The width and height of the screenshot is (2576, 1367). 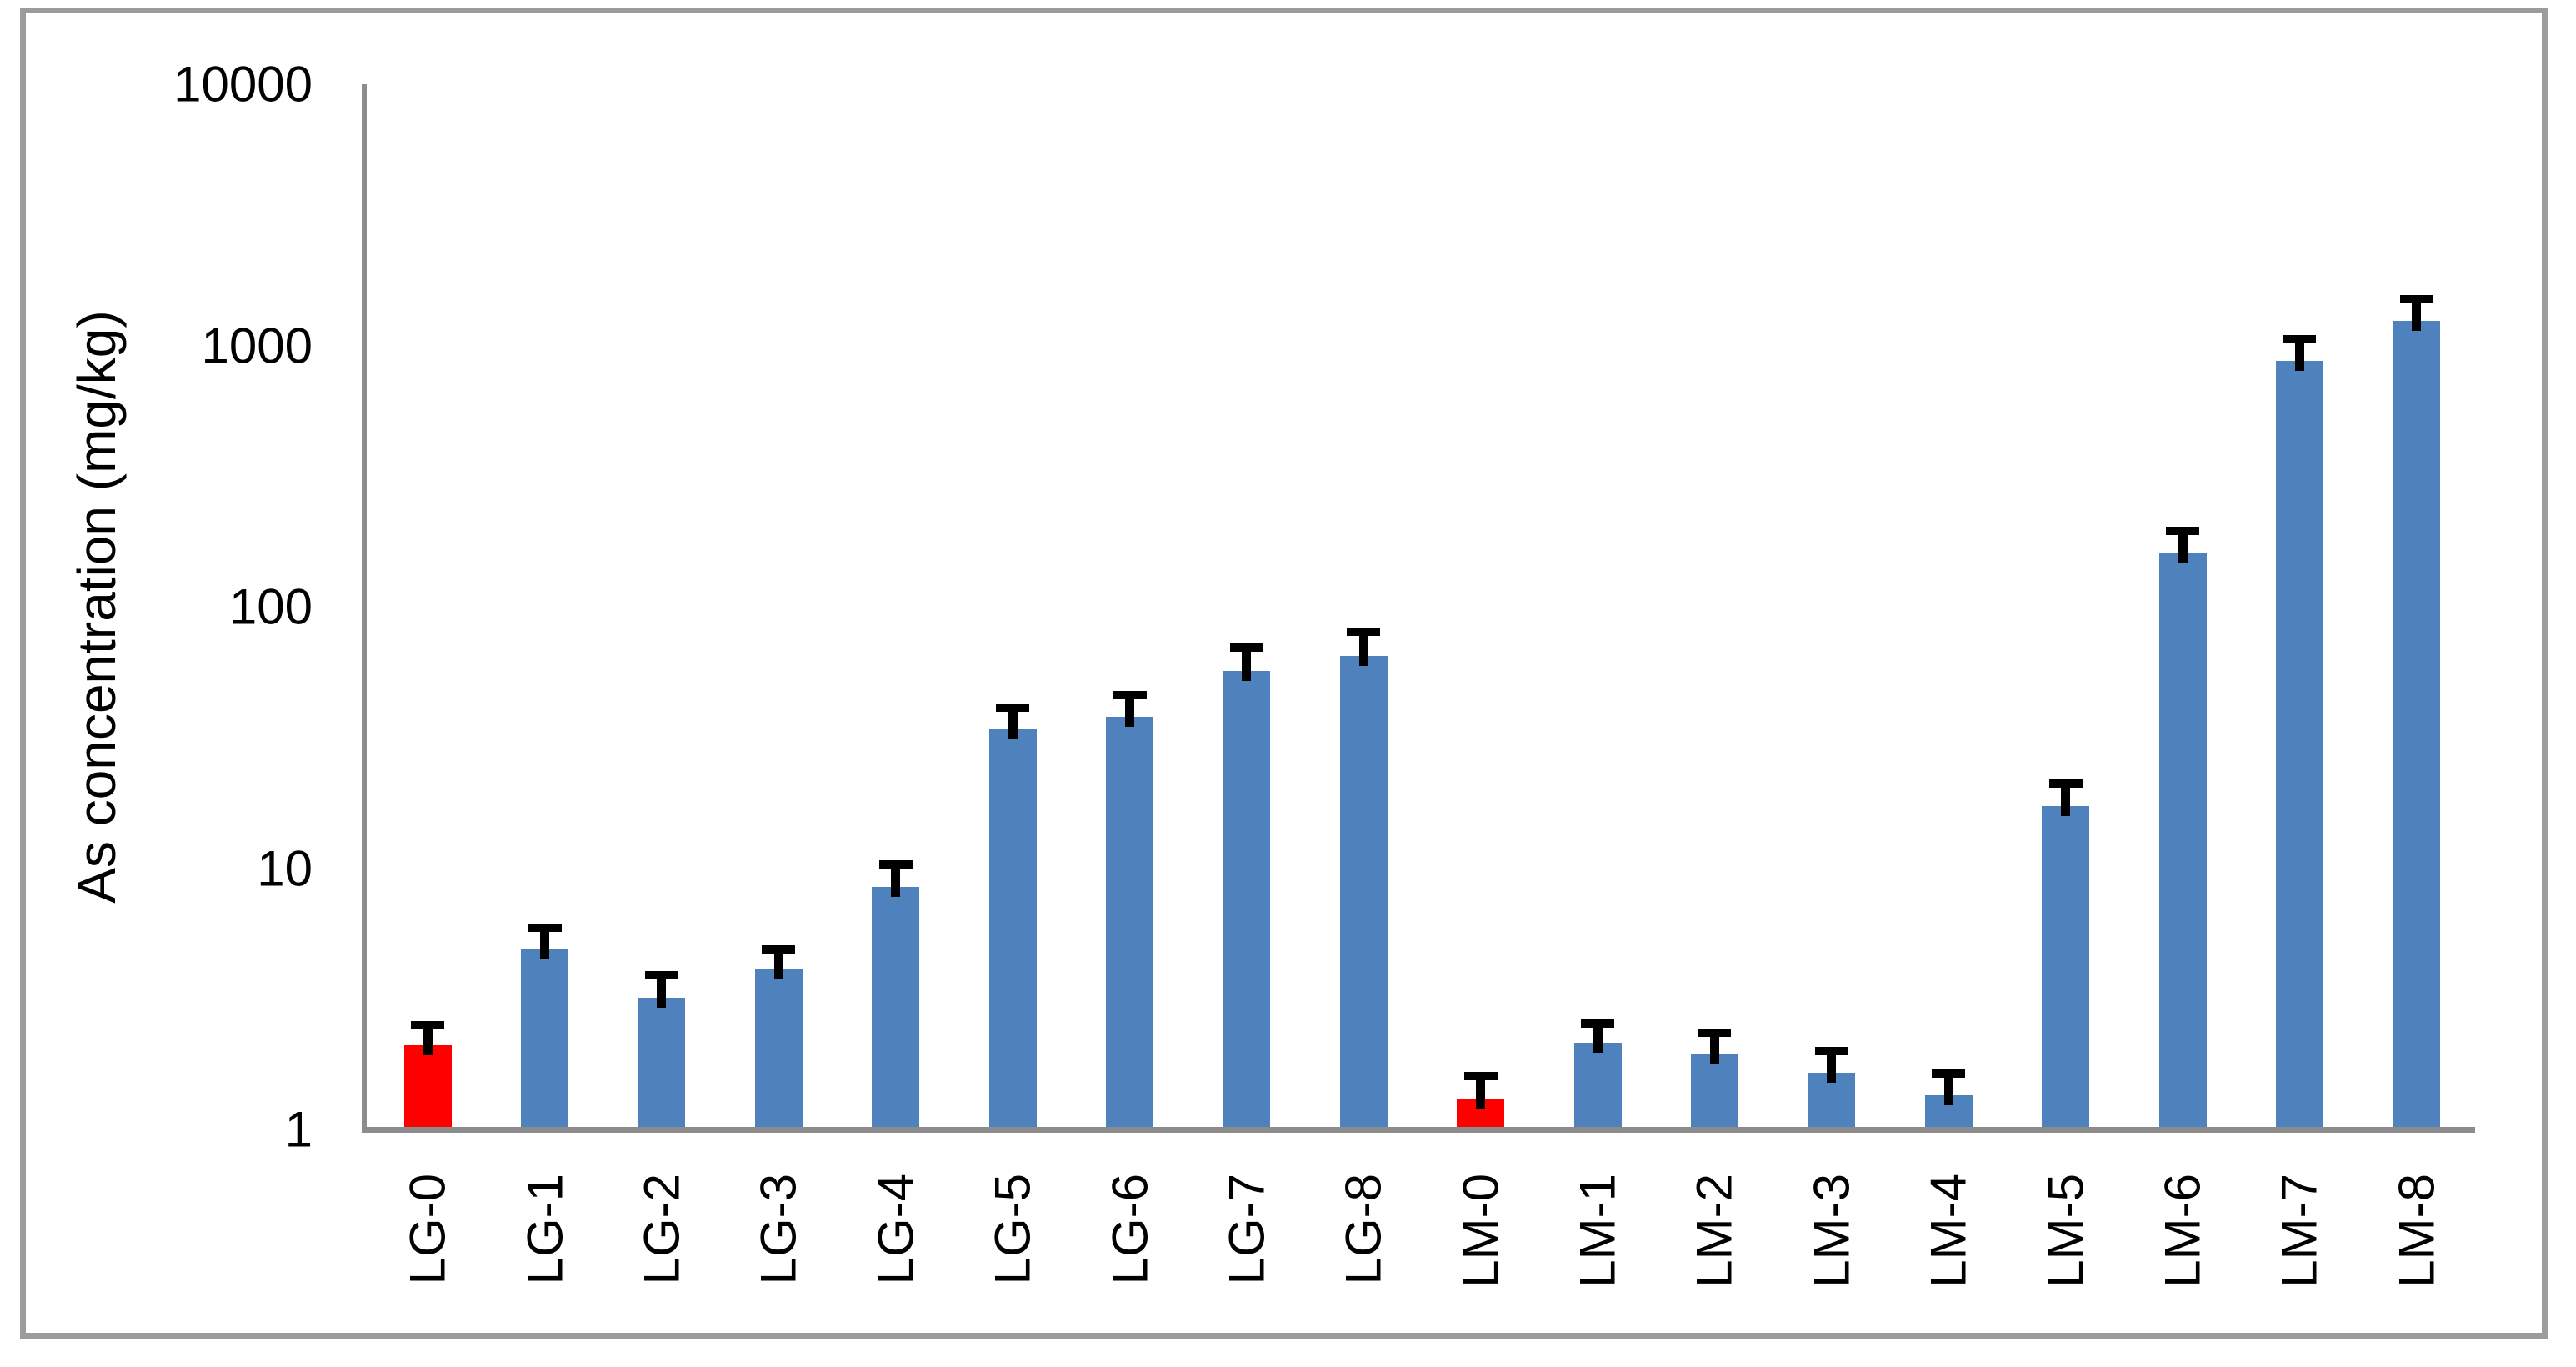 What do you see at coordinates (1714, 1231) in the screenshot?
I see `x-tick-label-LM-2: LM-2` at bounding box center [1714, 1231].